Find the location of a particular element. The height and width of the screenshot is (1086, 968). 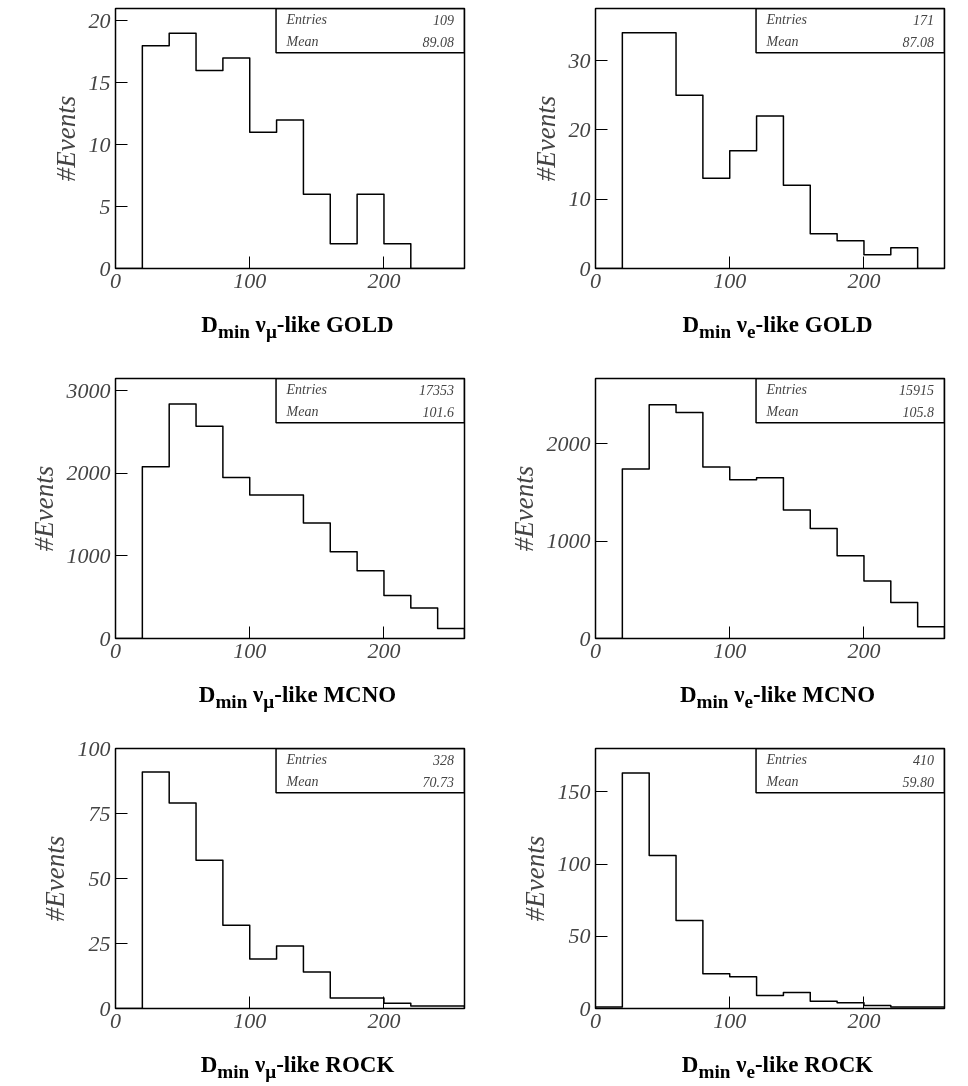

y-tick-label: 75 is located at coordinates (99, 813).